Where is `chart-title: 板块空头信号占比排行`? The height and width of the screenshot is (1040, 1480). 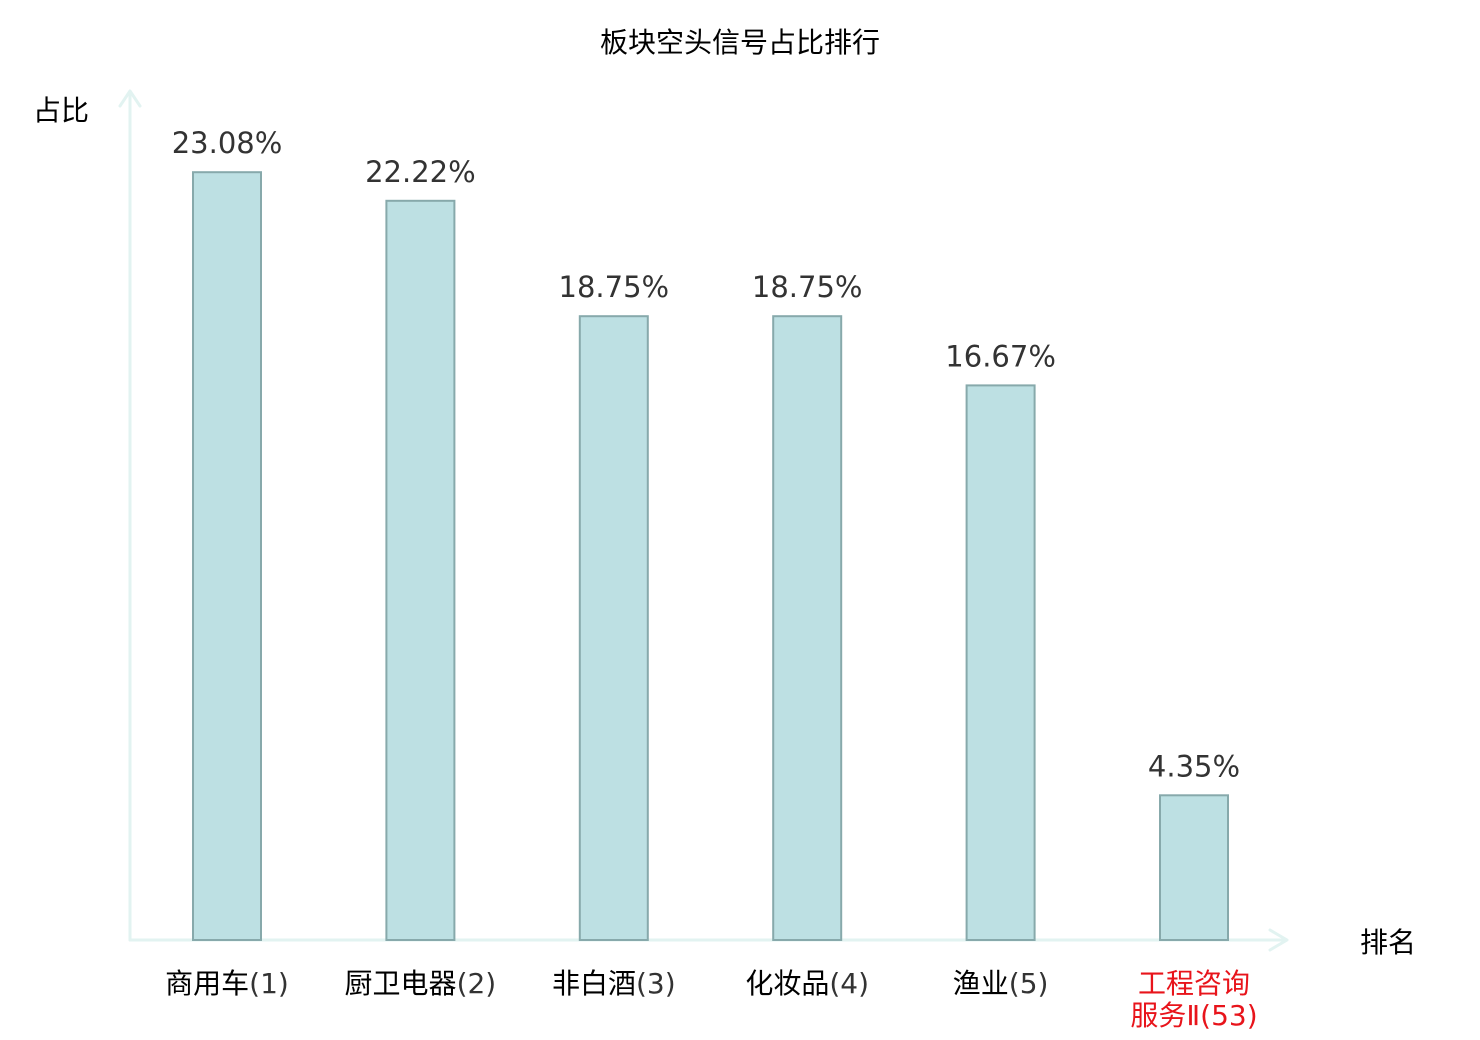
chart-title: 板块空头信号占比排行 is located at coordinates (740, 42).